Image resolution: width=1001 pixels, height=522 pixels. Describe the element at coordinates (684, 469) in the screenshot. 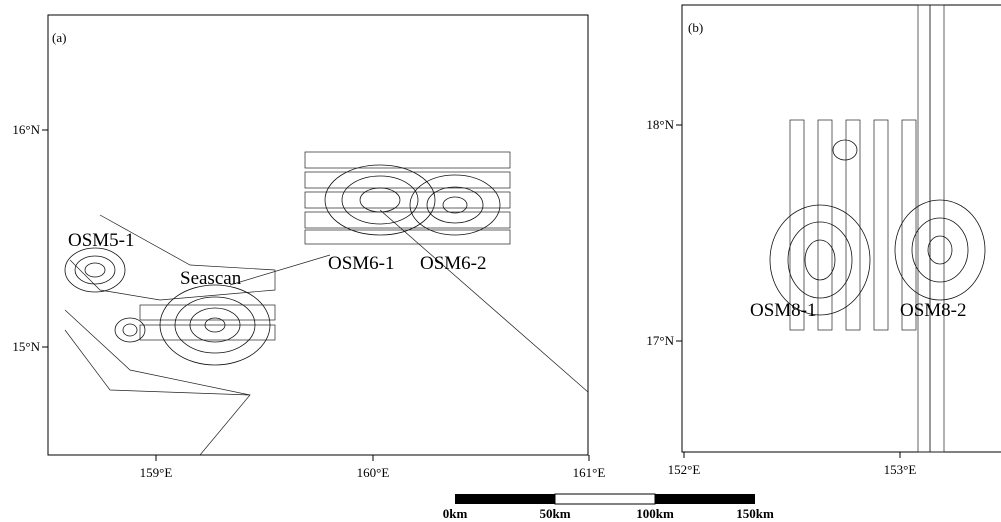

I see `lon-tick-label: 152°E` at that location.